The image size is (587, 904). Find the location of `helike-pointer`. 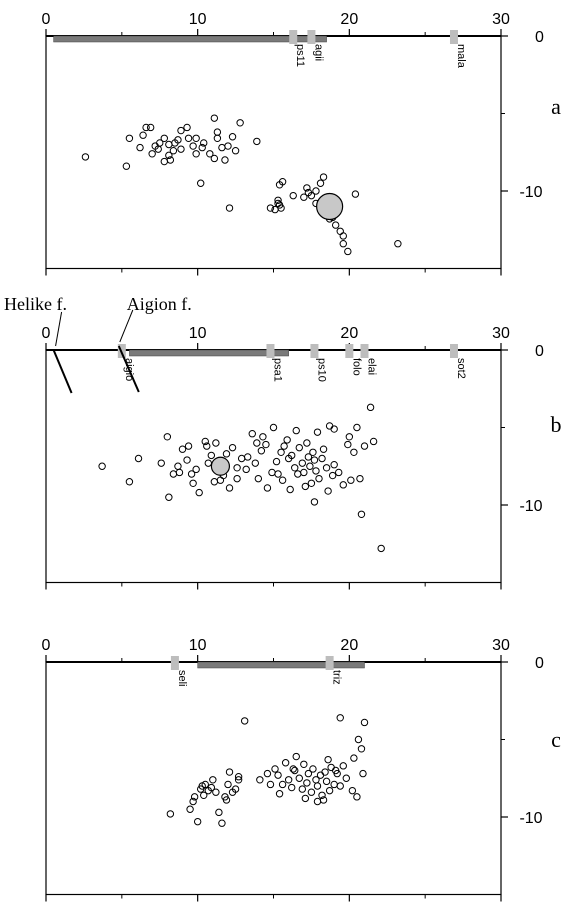

helike-pointer is located at coordinates (59, 329).